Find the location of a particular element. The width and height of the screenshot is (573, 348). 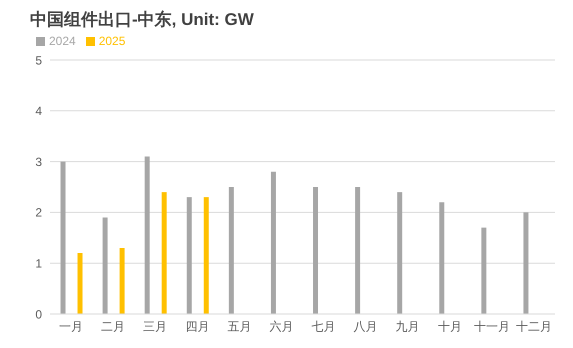

x-tick-label: 六月 is located at coordinates (281, 327).